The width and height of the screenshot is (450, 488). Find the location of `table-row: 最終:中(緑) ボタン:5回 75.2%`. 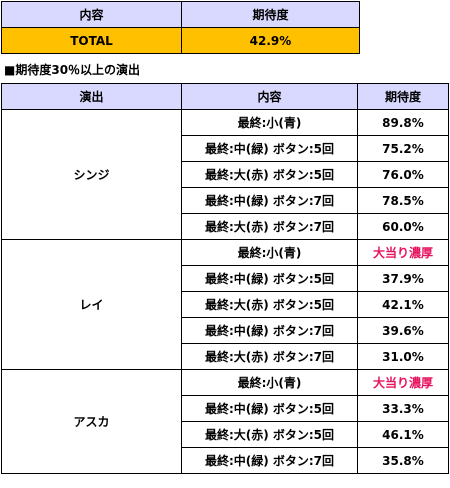

table-row: 最終:中(緑) ボタン:5回 75.2% is located at coordinates (225, 148).